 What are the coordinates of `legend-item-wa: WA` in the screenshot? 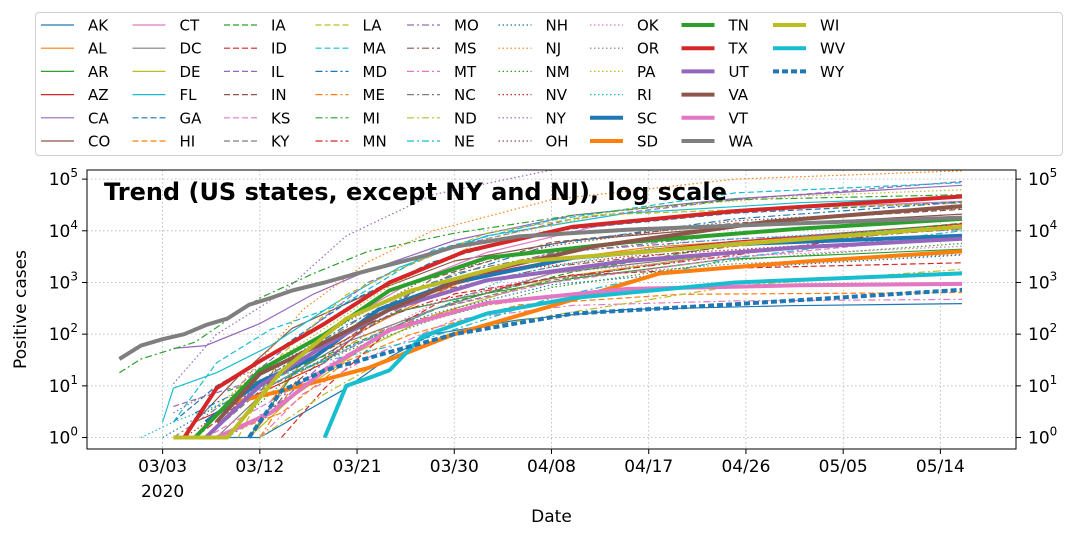 It's located at (717, 142).